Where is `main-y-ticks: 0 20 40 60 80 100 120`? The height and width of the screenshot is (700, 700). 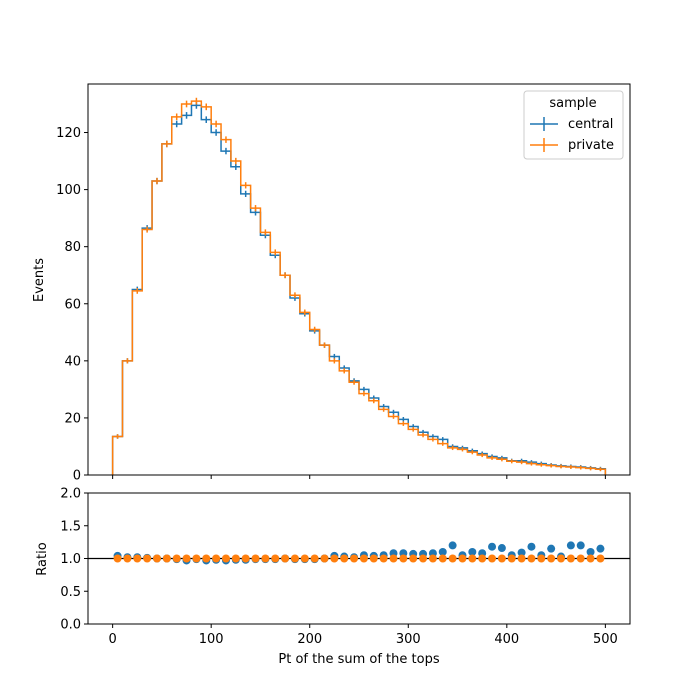
main-y-ticks: 0 20 40 60 80 100 120 is located at coordinates (72, 305).